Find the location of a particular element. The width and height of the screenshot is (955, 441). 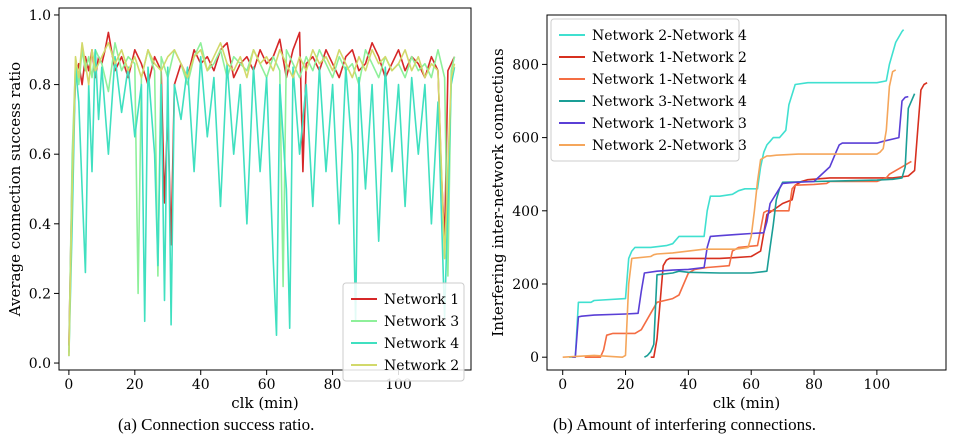

legend-label-3: Network 3-Network 4 is located at coordinates (669, 102).